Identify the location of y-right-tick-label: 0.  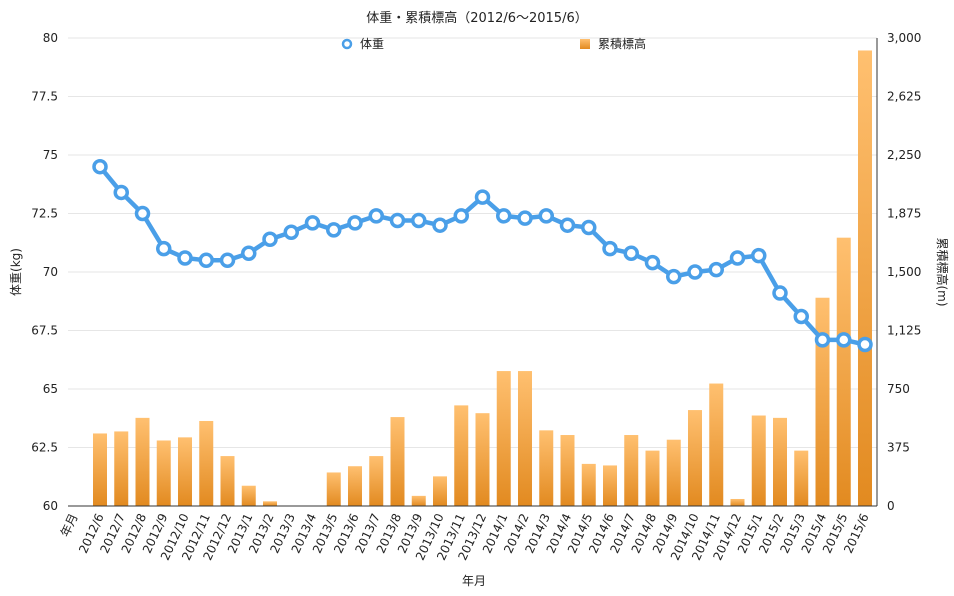
(891, 506).